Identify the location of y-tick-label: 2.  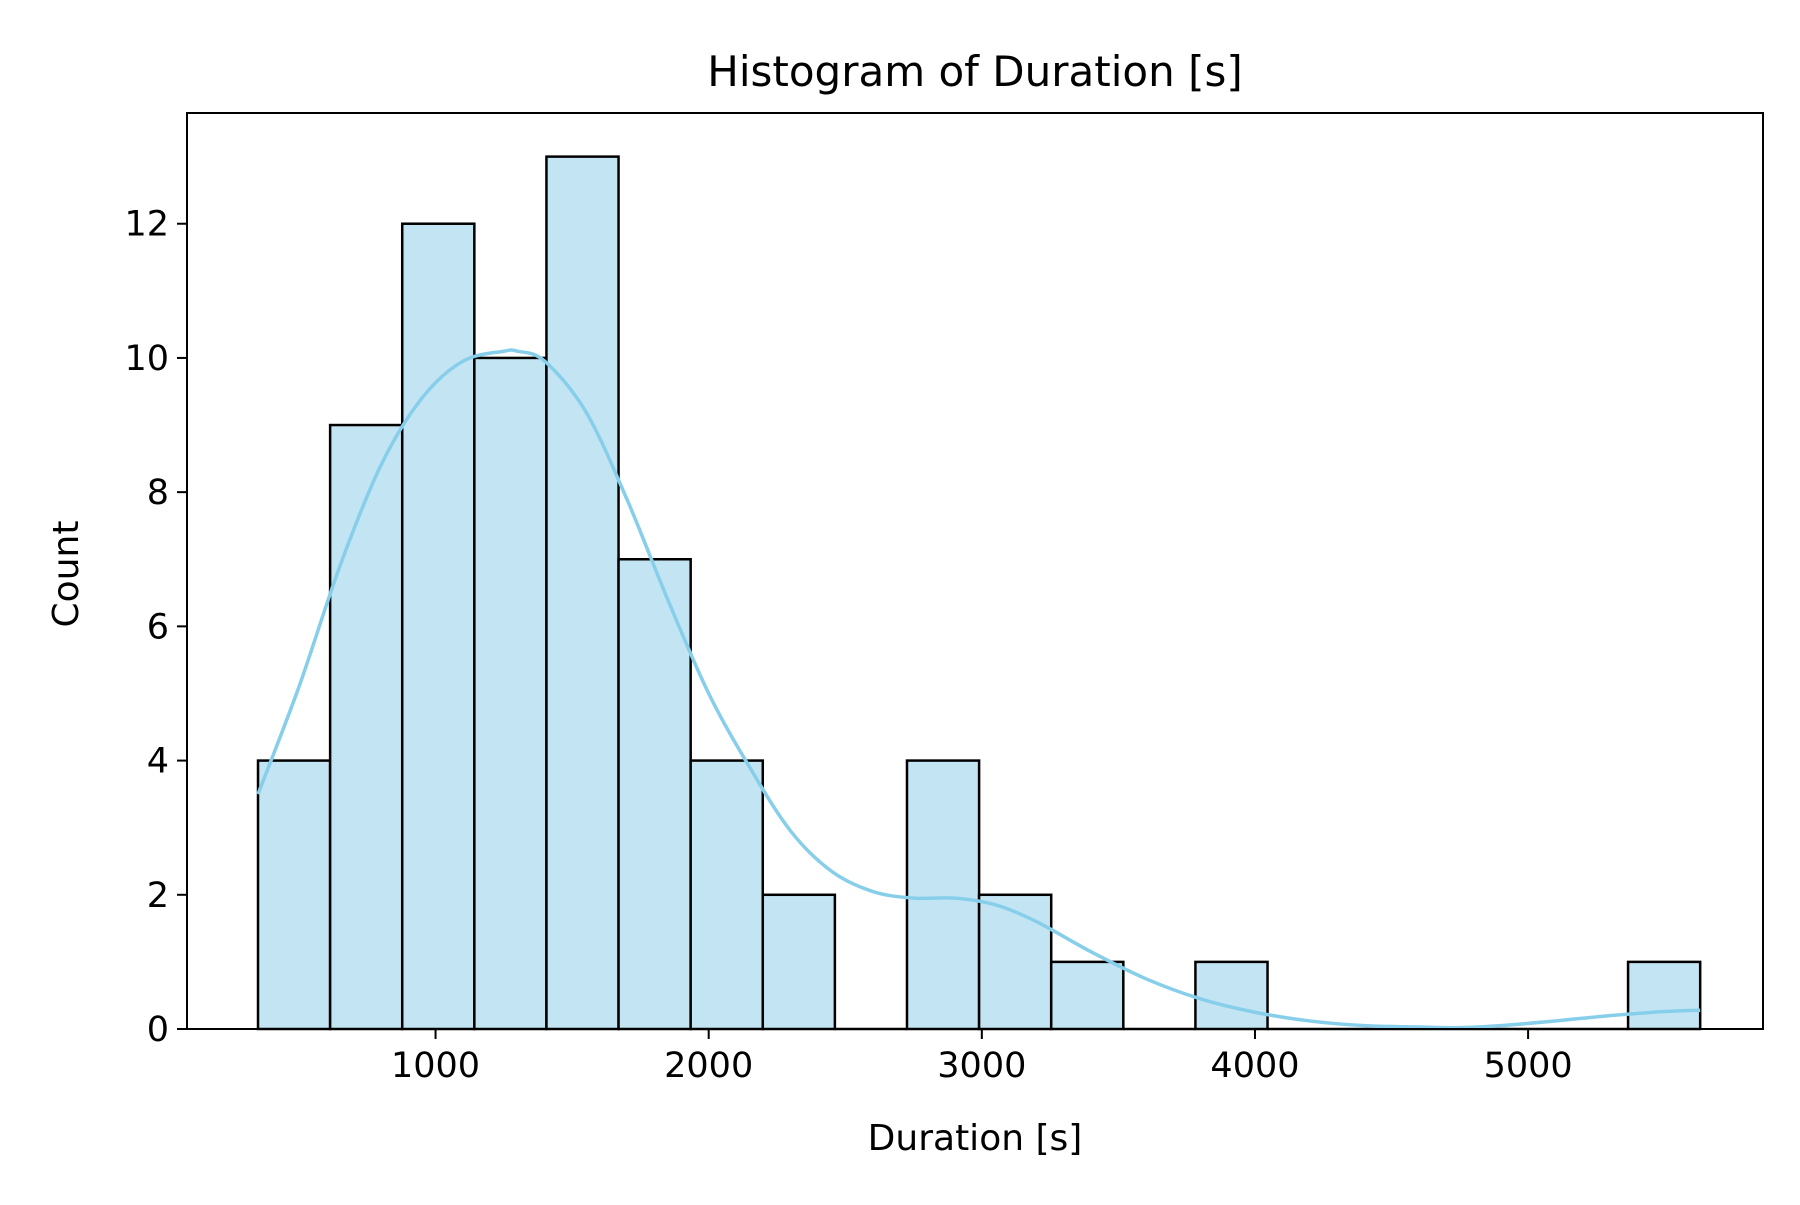
(158, 896).